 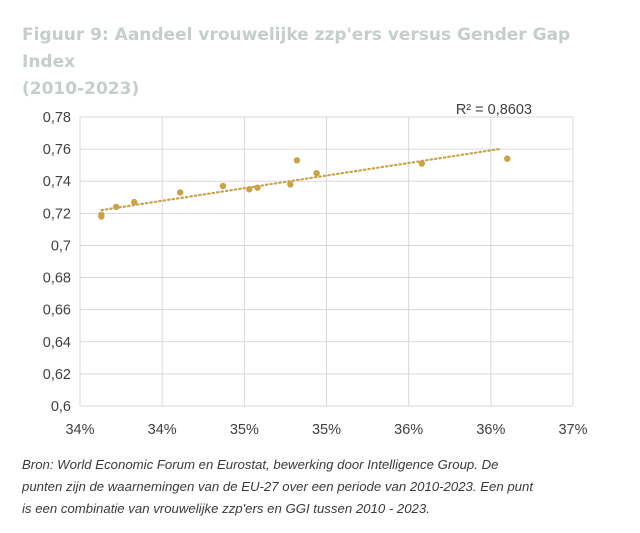 What do you see at coordinates (61, 407) in the screenshot?
I see `y-tick-label: 0,6` at bounding box center [61, 407].